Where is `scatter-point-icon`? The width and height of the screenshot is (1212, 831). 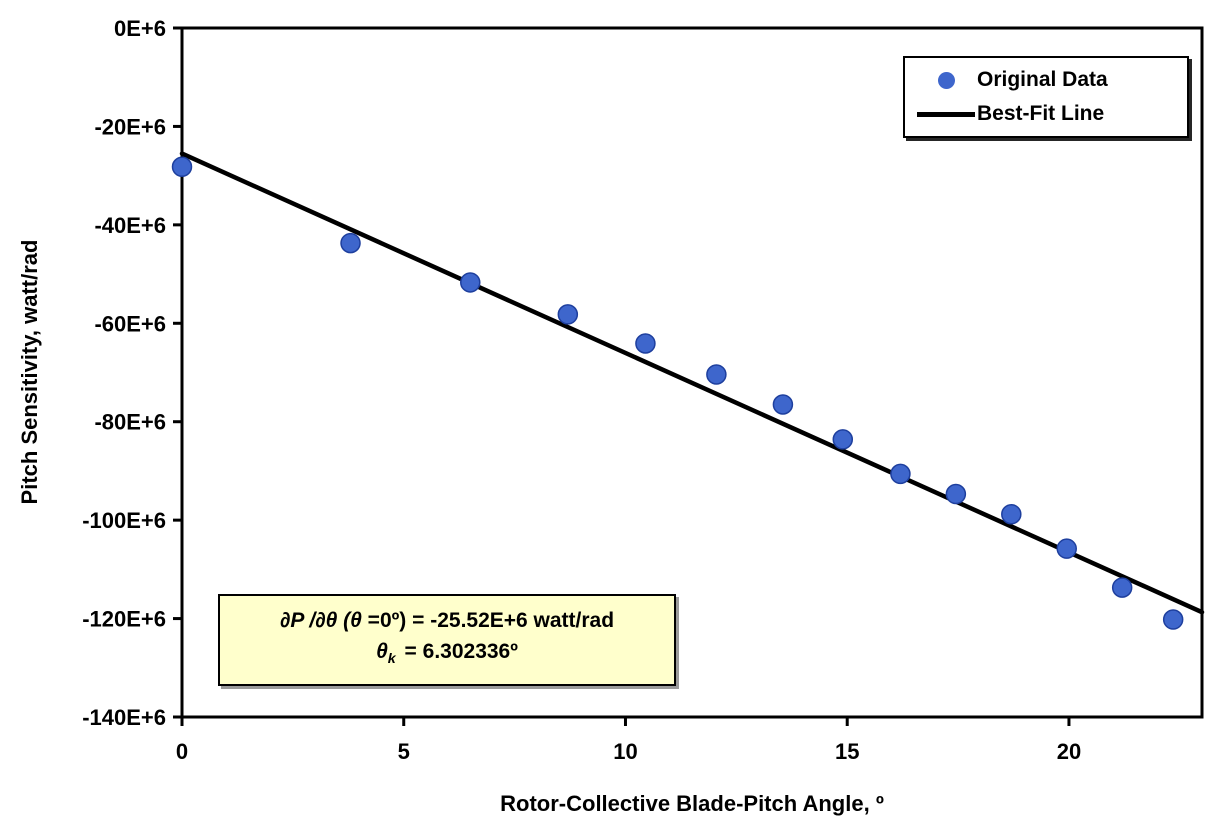
scatter-point-icon is located at coordinates (946, 80).